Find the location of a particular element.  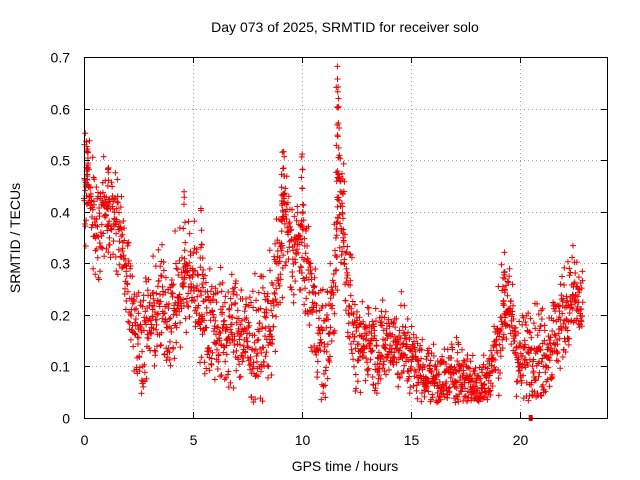

y-tick-label: 0.7 is located at coordinates (61, 58).